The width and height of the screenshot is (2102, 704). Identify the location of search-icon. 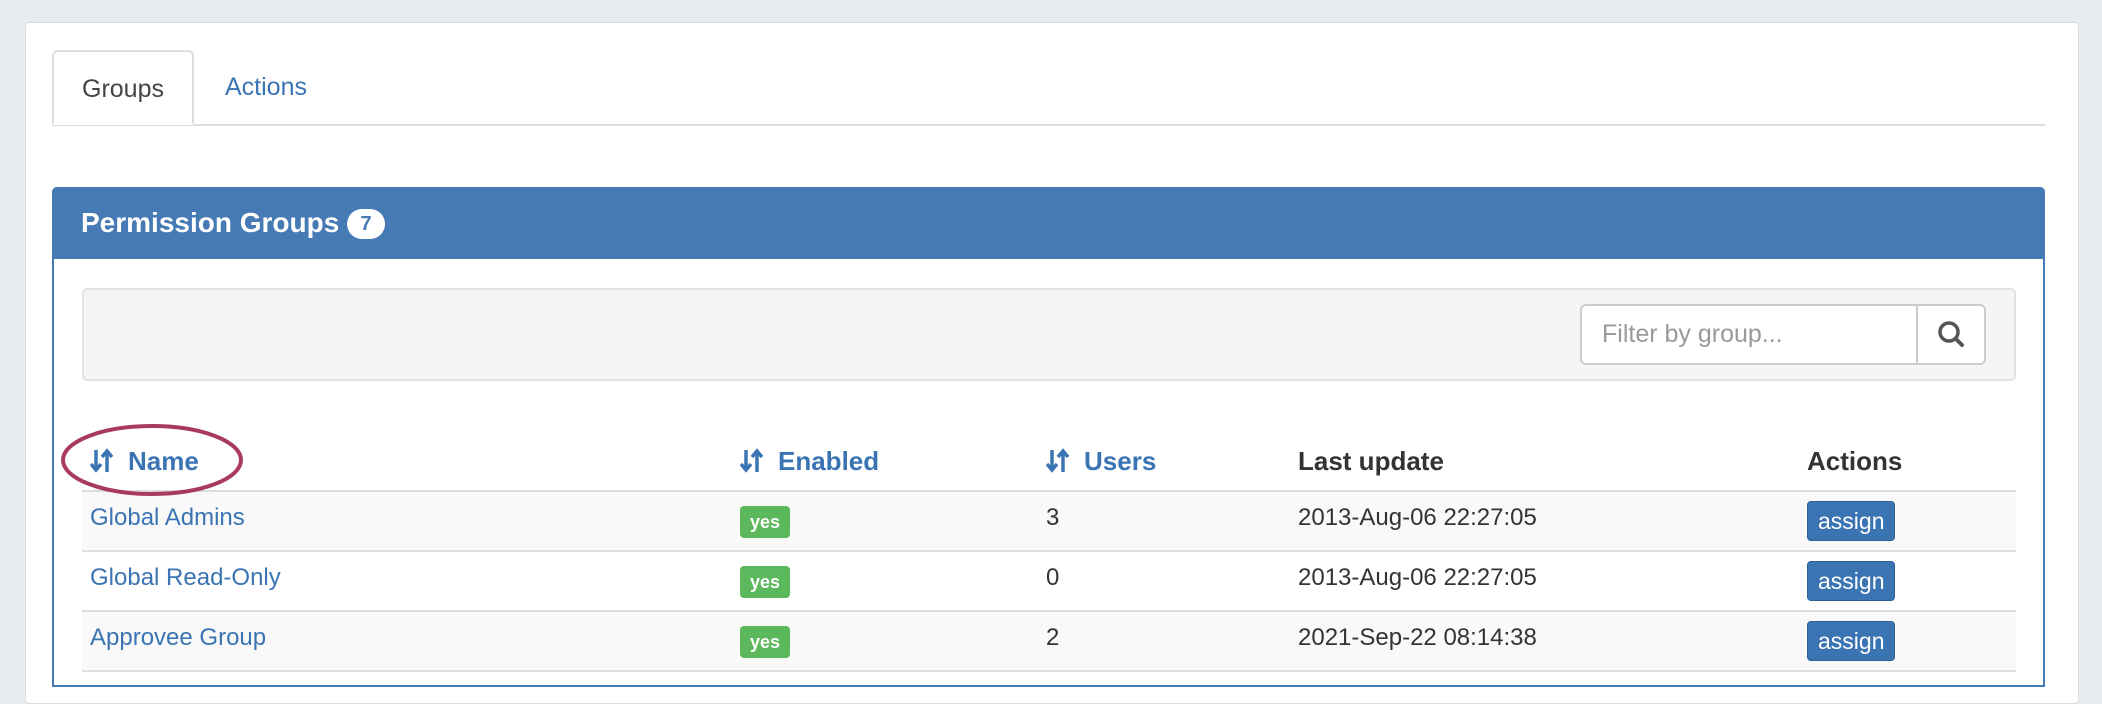
(1951, 334).